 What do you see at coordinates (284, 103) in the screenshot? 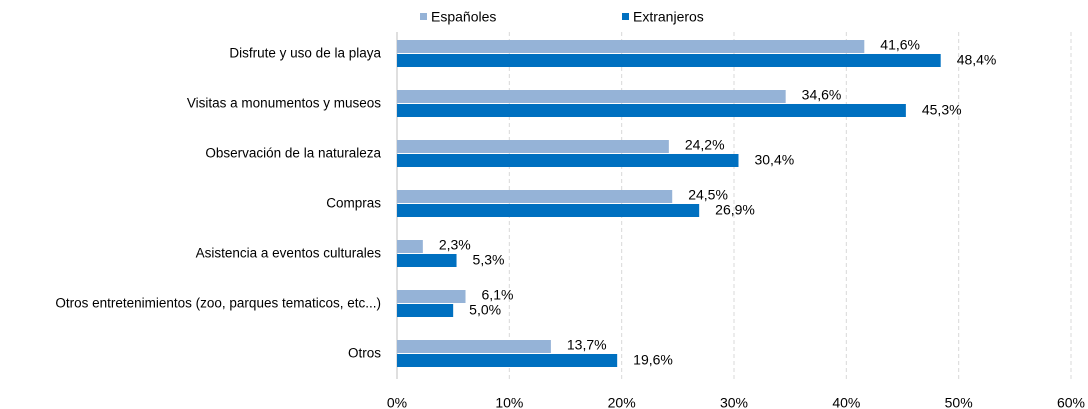
I see `y-tick-label: Visitas a monumentos y museos` at bounding box center [284, 103].